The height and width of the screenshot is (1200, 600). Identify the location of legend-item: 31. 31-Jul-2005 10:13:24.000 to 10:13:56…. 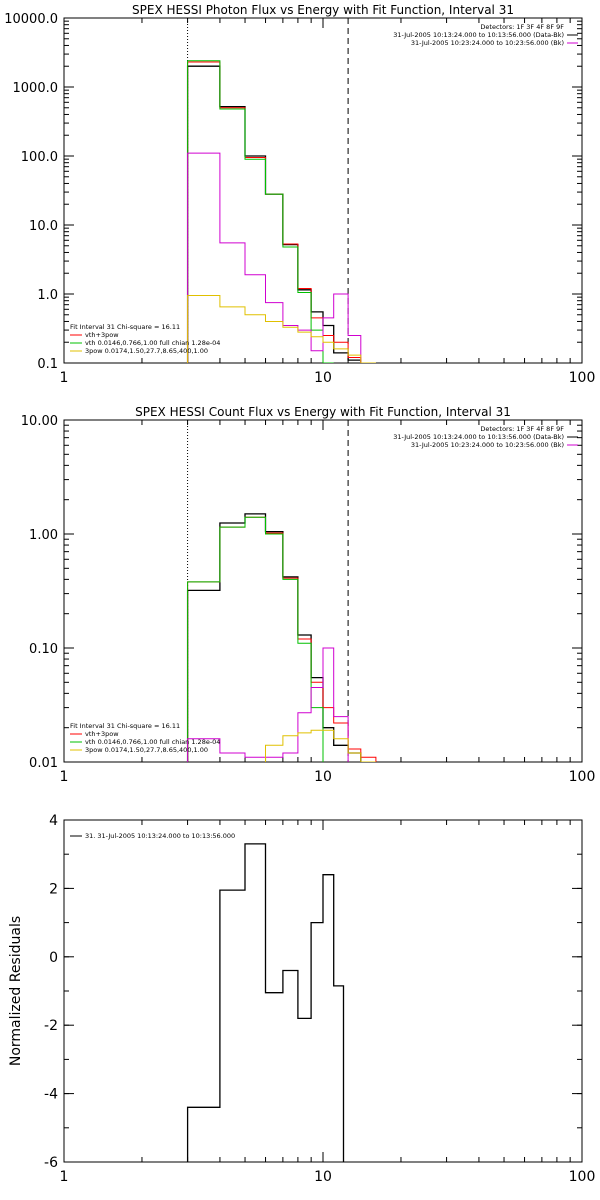
(160, 836).